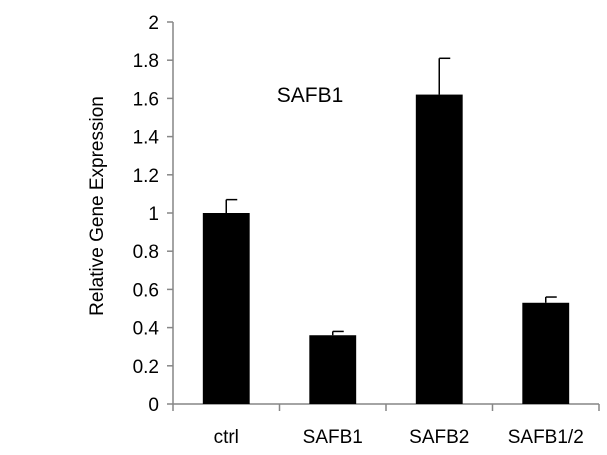 The image size is (607, 455). I want to click on y-tick-label: 1, so click(153, 214).